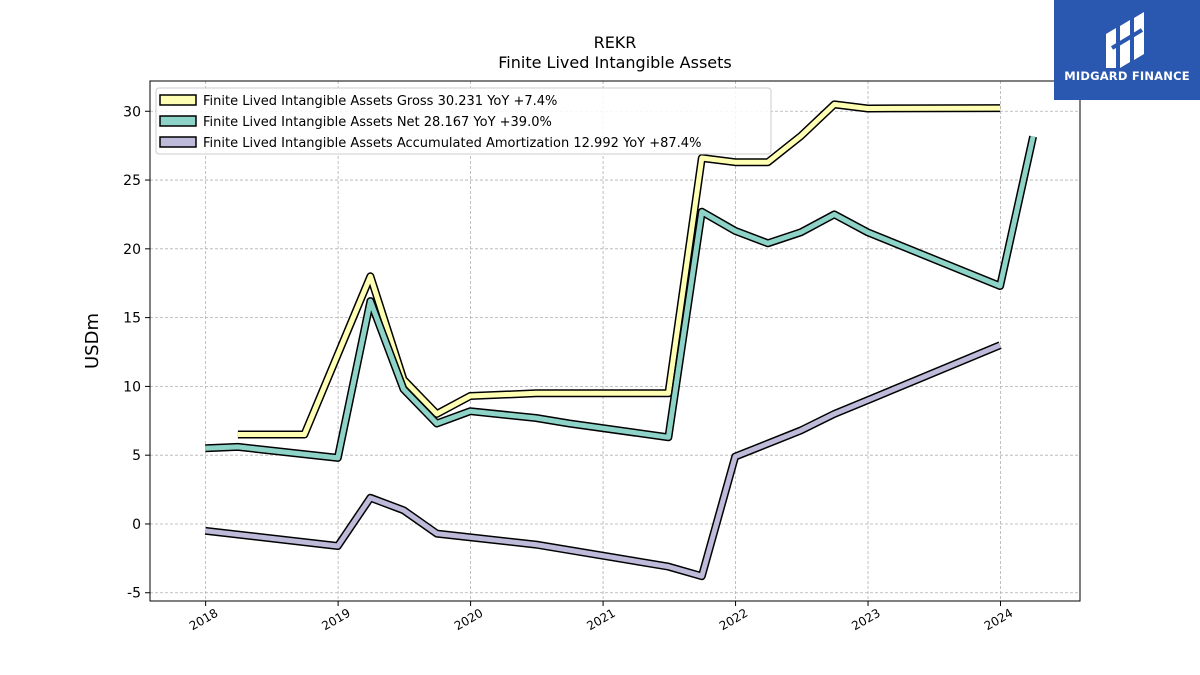 The image size is (1200, 675). I want to click on x-tick-label: 2021, so click(600, 619).